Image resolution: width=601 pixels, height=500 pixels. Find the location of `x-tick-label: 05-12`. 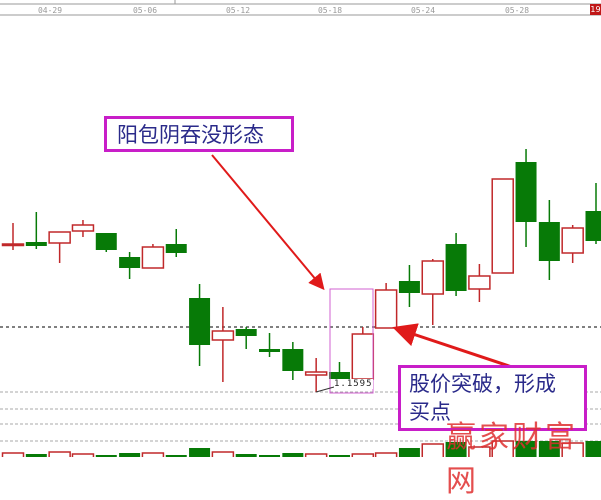

x-tick-label: 05-12 is located at coordinates (238, 10).